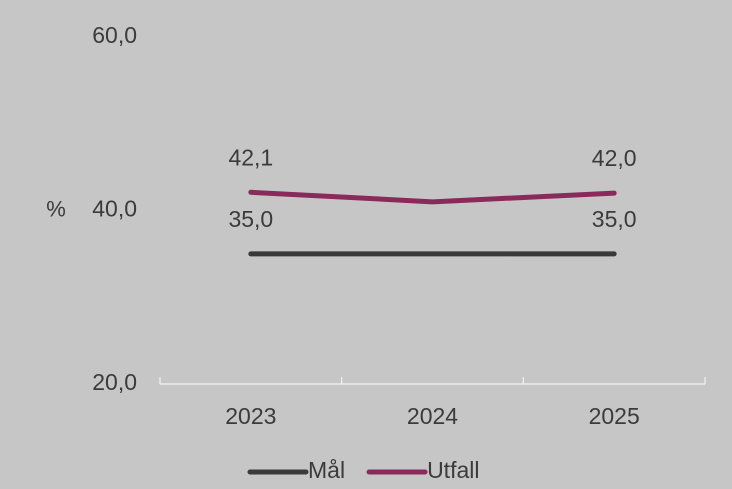  What do you see at coordinates (614, 158) in the screenshot?
I see `data-label: 42,0` at bounding box center [614, 158].